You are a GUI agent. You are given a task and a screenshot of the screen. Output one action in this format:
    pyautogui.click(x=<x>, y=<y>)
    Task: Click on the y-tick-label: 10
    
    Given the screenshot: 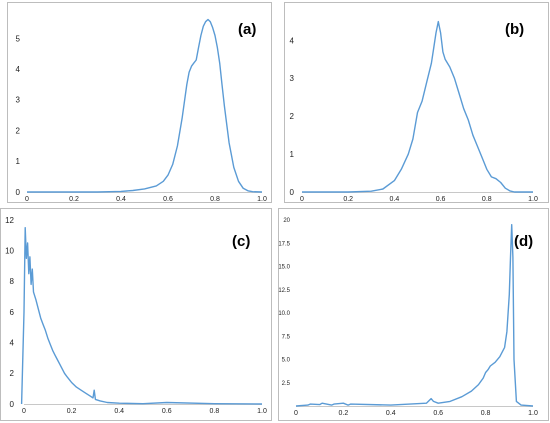 What is the action you would take?
    pyautogui.click(x=9, y=250)
    